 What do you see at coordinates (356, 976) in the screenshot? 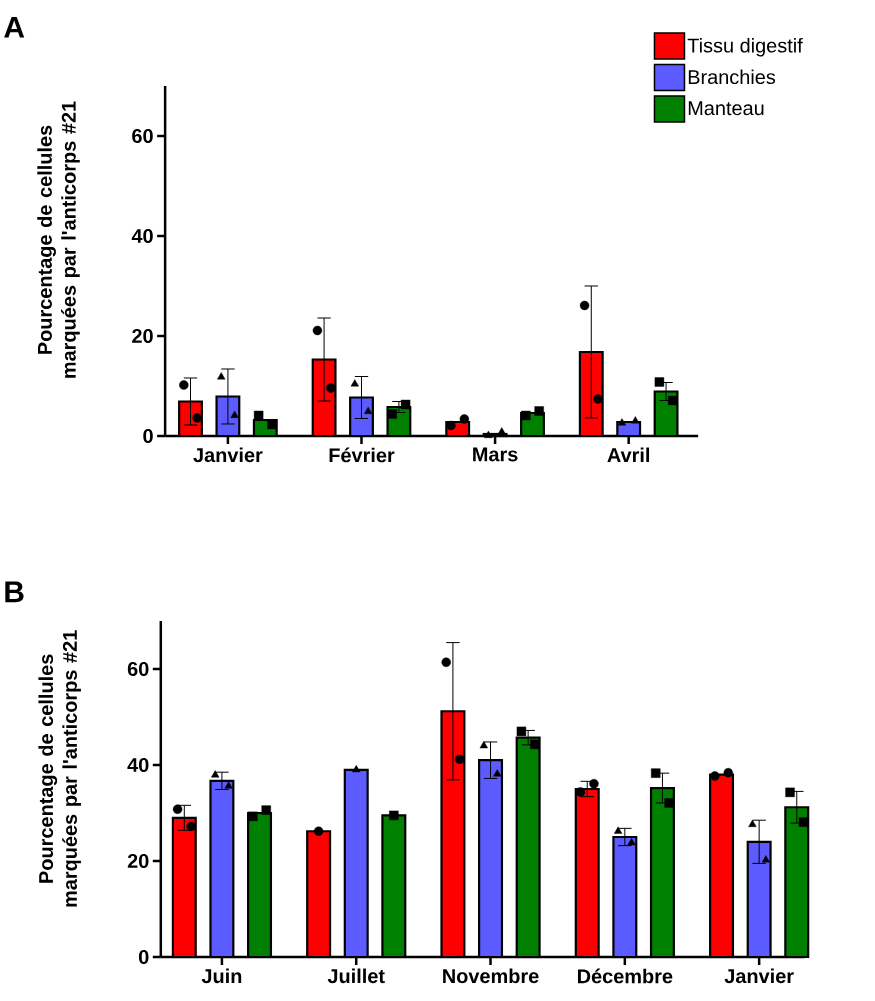
I see `x-tick-label: Juillet` at bounding box center [356, 976].